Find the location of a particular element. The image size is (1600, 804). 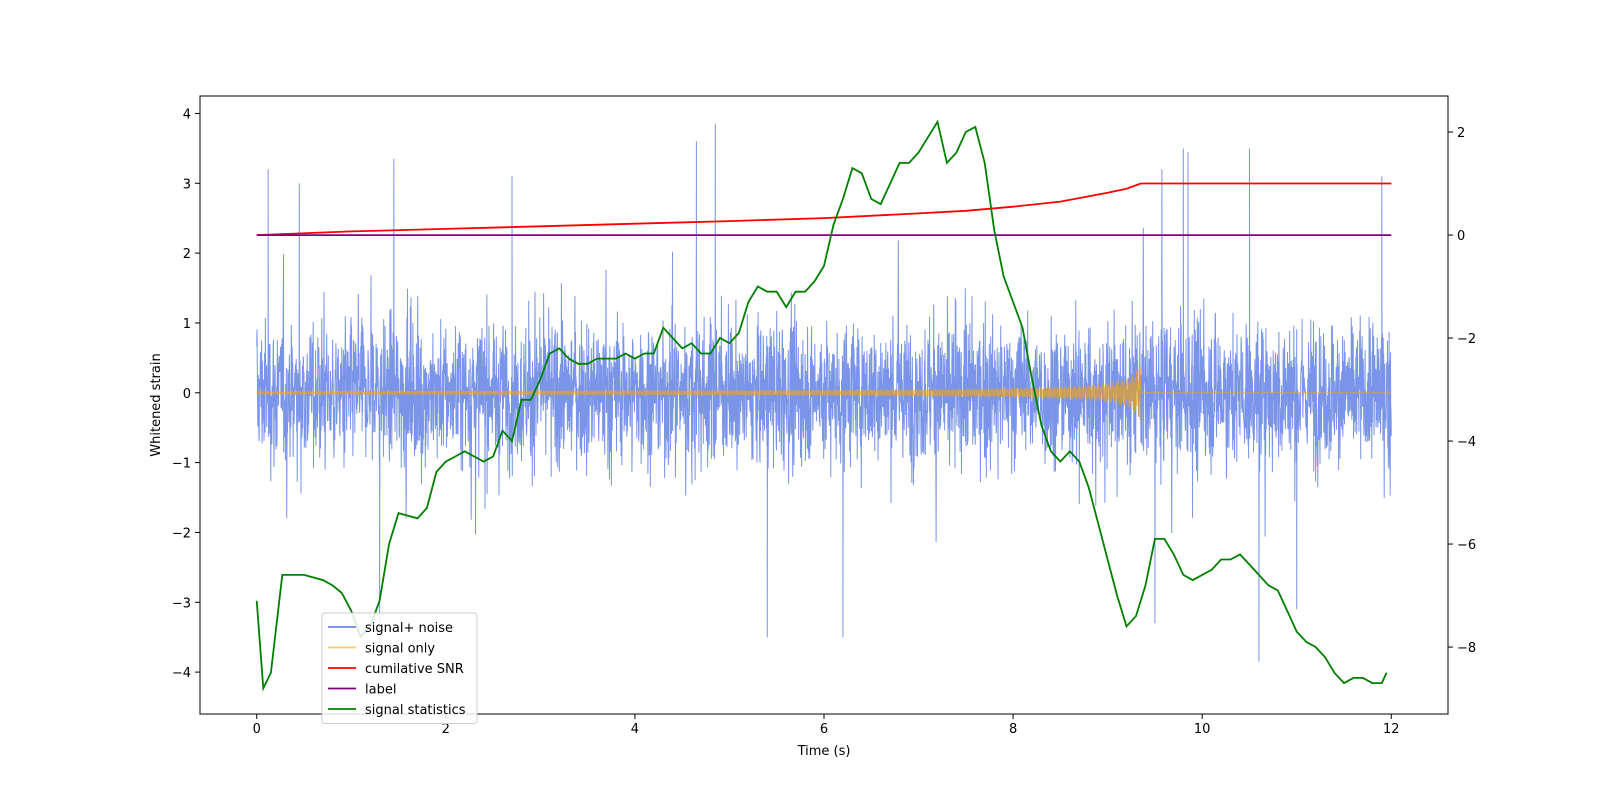

x-tick-label: 12 is located at coordinates (1391, 729).